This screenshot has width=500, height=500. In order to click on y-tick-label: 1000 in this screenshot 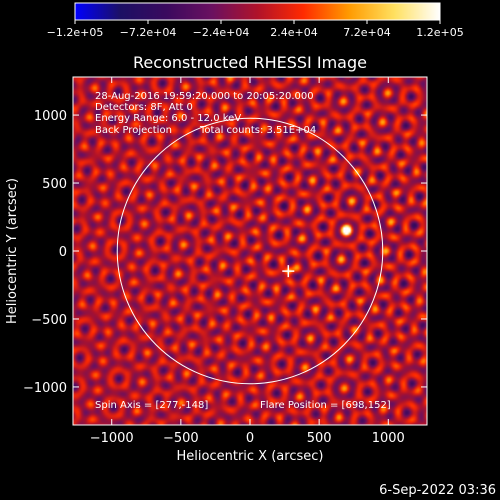, I will do `click(50, 116)`.